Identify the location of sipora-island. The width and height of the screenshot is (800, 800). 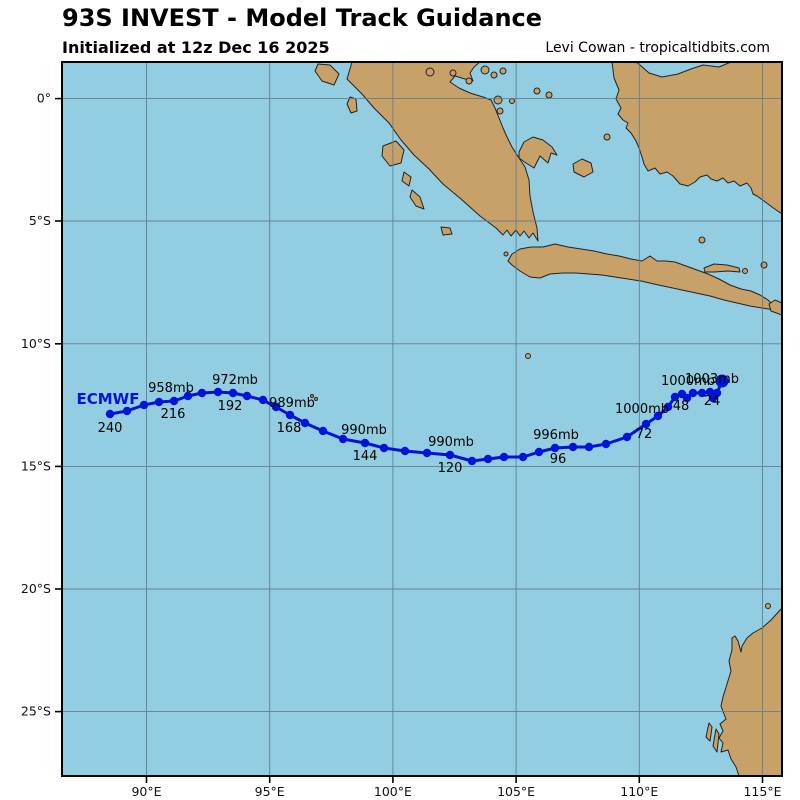
(406, 179).